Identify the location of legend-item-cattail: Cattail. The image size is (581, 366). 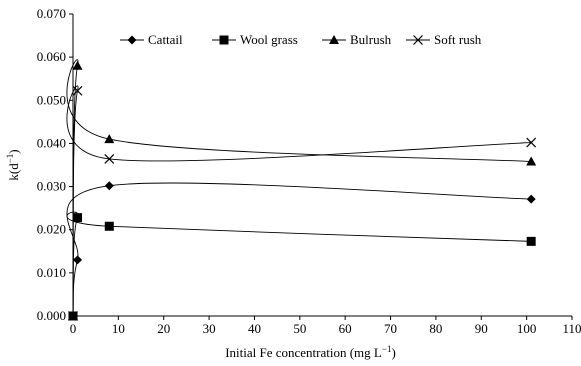
(151, 39).